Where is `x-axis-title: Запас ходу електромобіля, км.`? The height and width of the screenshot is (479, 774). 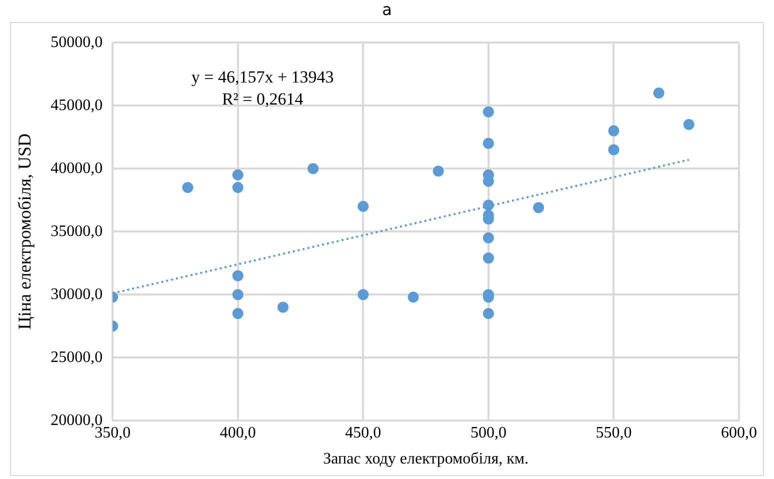
x-axis-title: Запас ходу електромобіля, км. is located at coordinates (425, 459).